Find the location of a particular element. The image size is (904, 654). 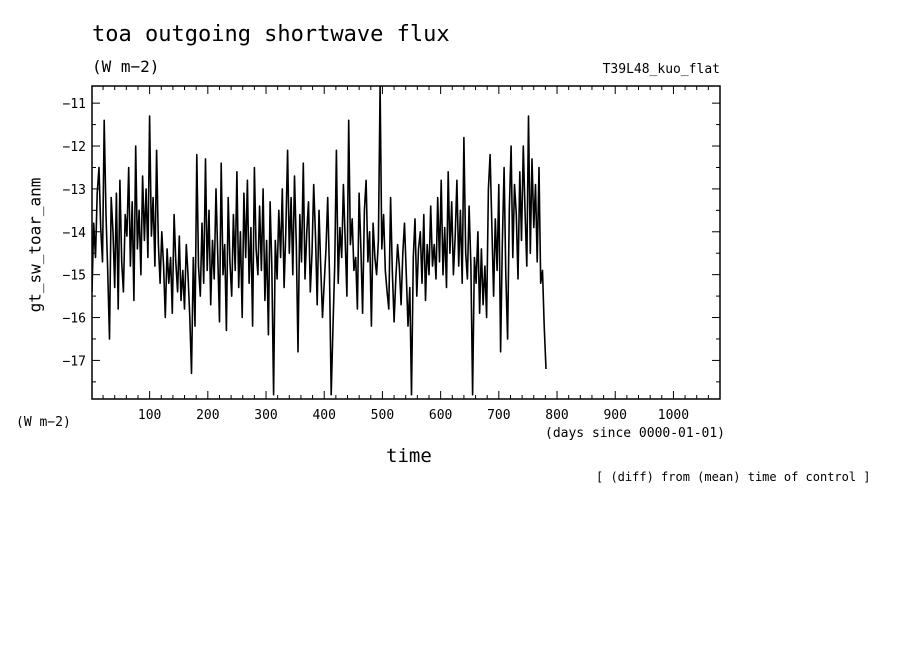

footnote: [ (diff) from (mean) time of control ] is located at coordinates (733, 477).